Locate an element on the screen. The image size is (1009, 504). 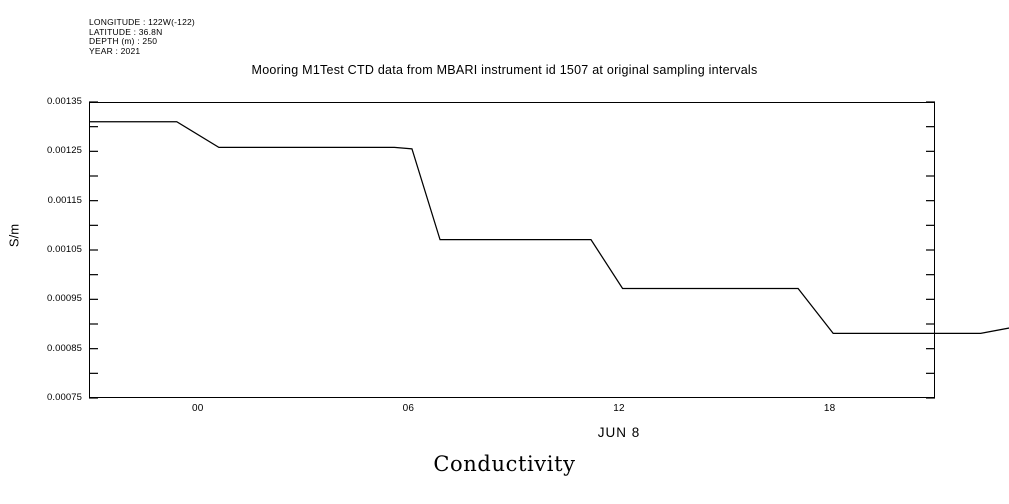
y-tick-label: 0.00135 is located at coordinates (64, 101).